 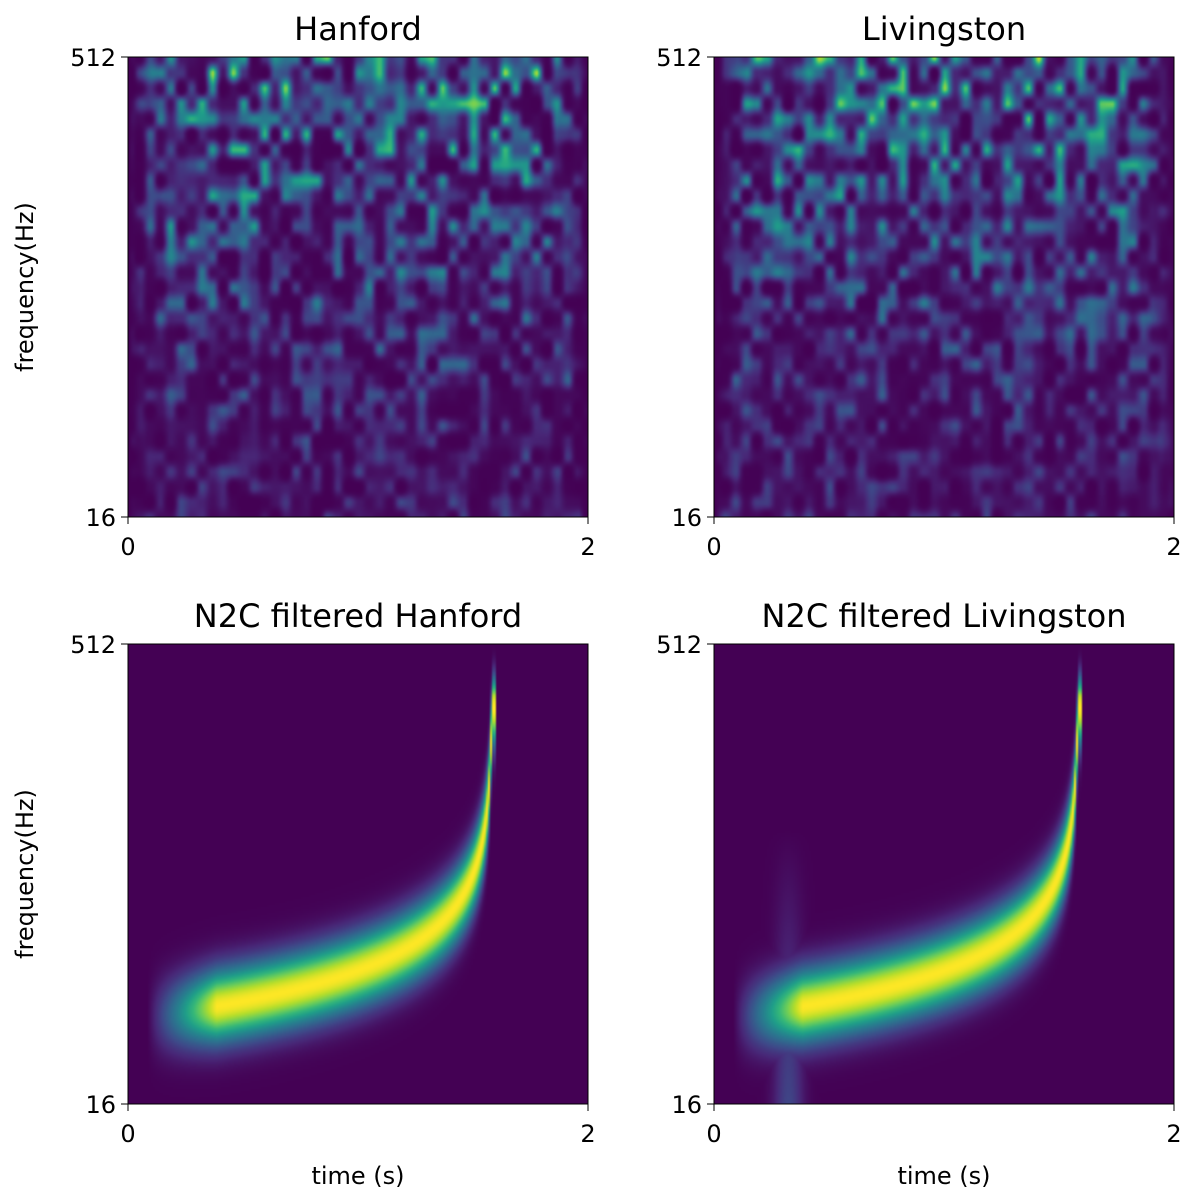 What do you see at coordinates (358, 29) in the screenshot?
I see `subplot-title: Hanford` at bounding box center [358, 29].